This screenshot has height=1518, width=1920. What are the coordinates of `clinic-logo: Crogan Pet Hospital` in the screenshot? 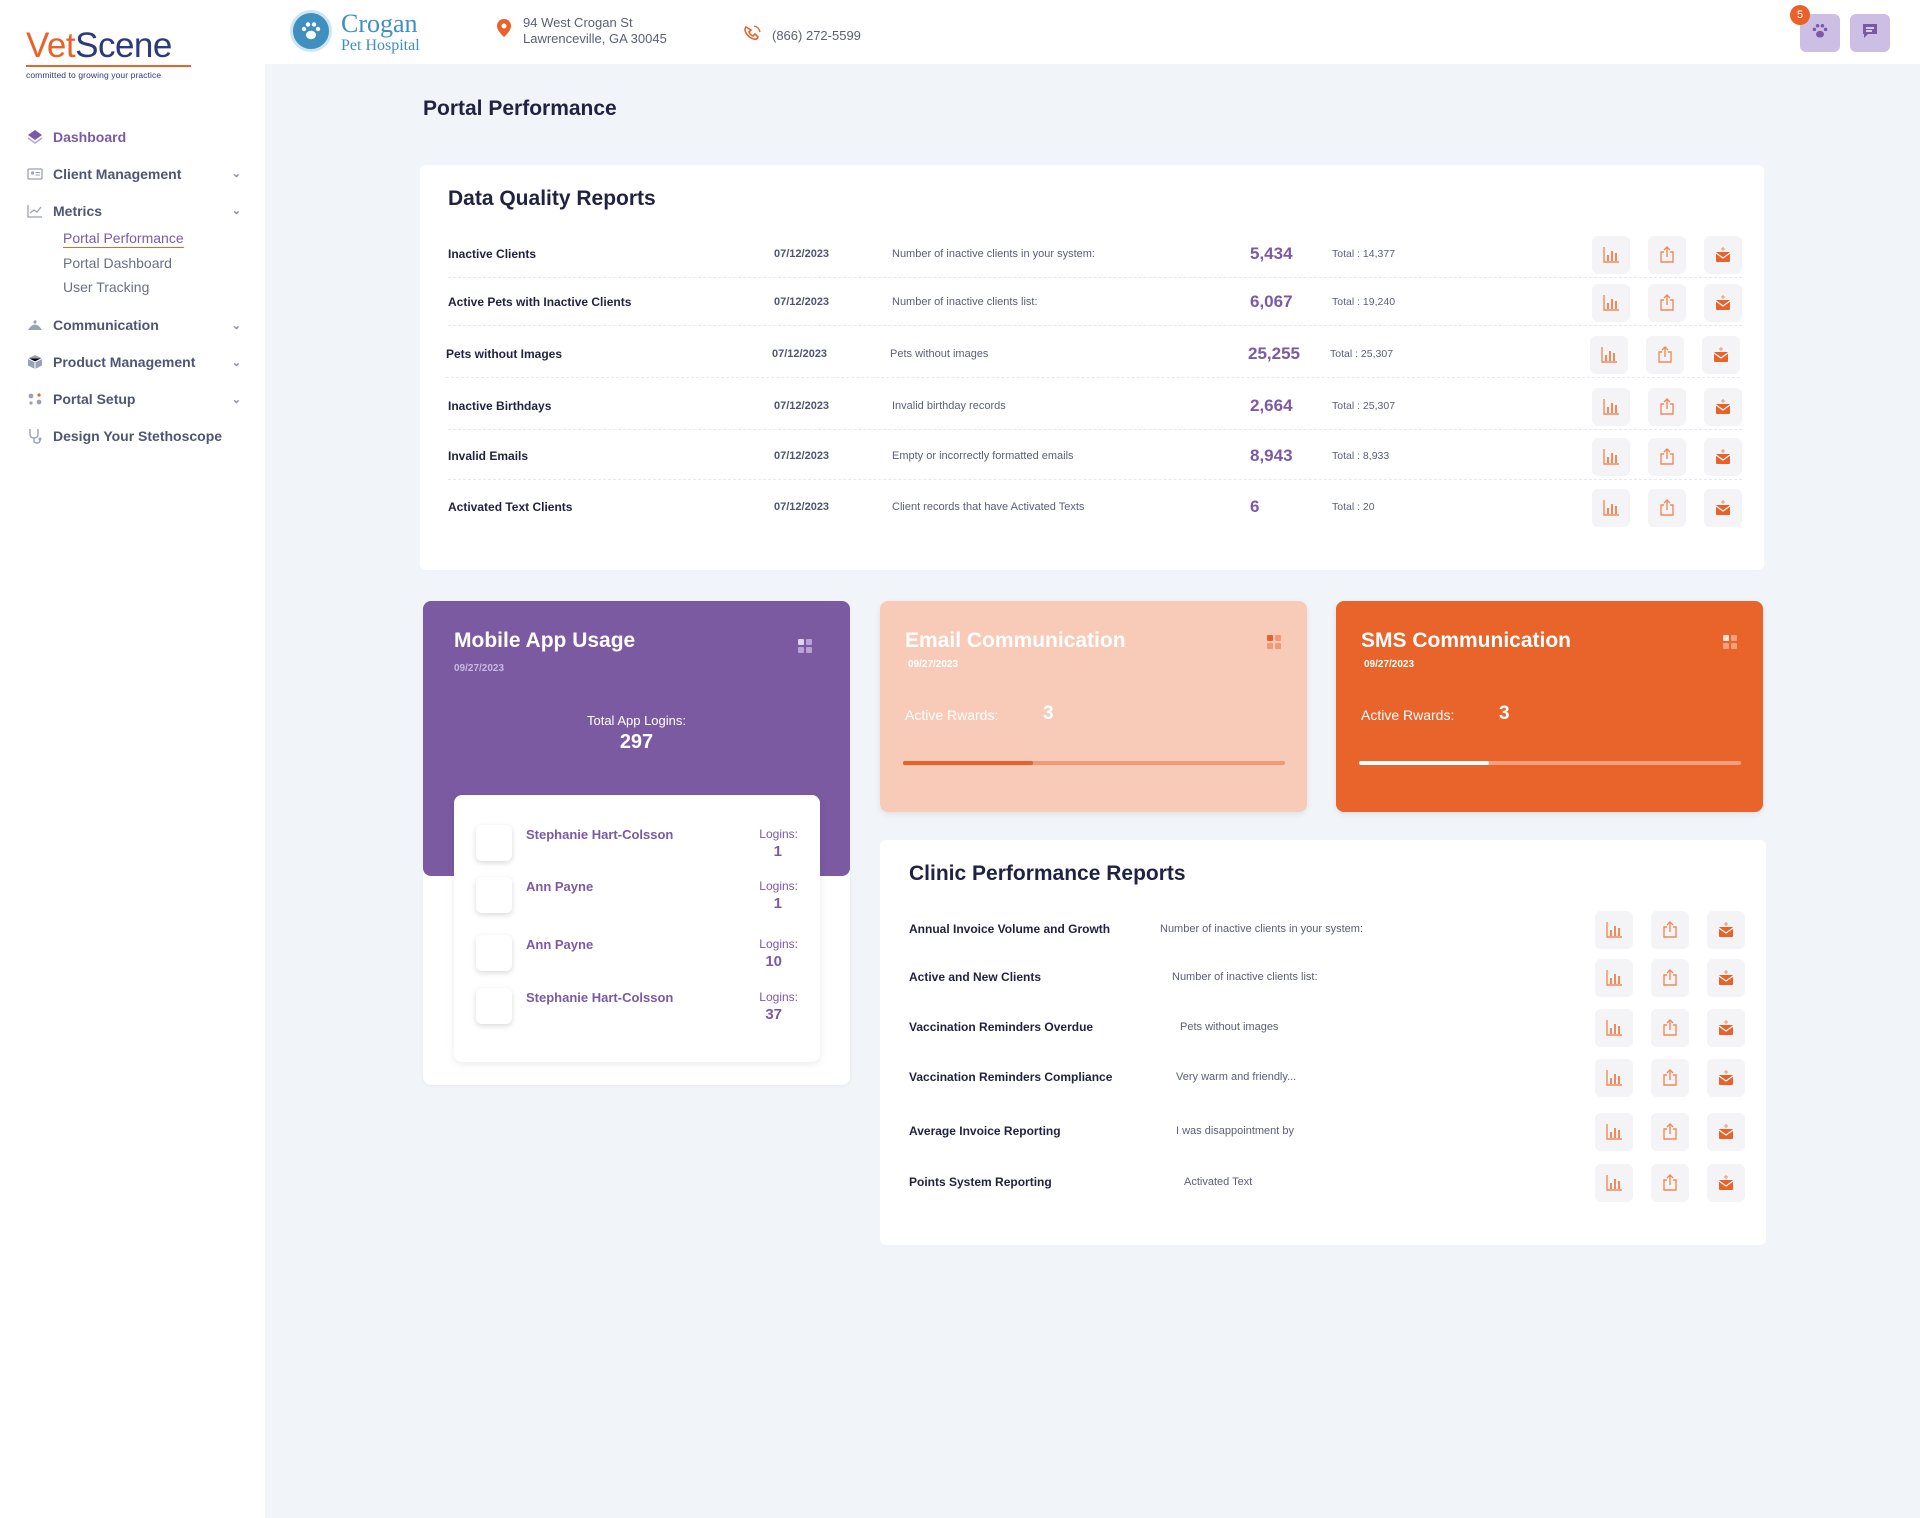 It's located at (351, 32).